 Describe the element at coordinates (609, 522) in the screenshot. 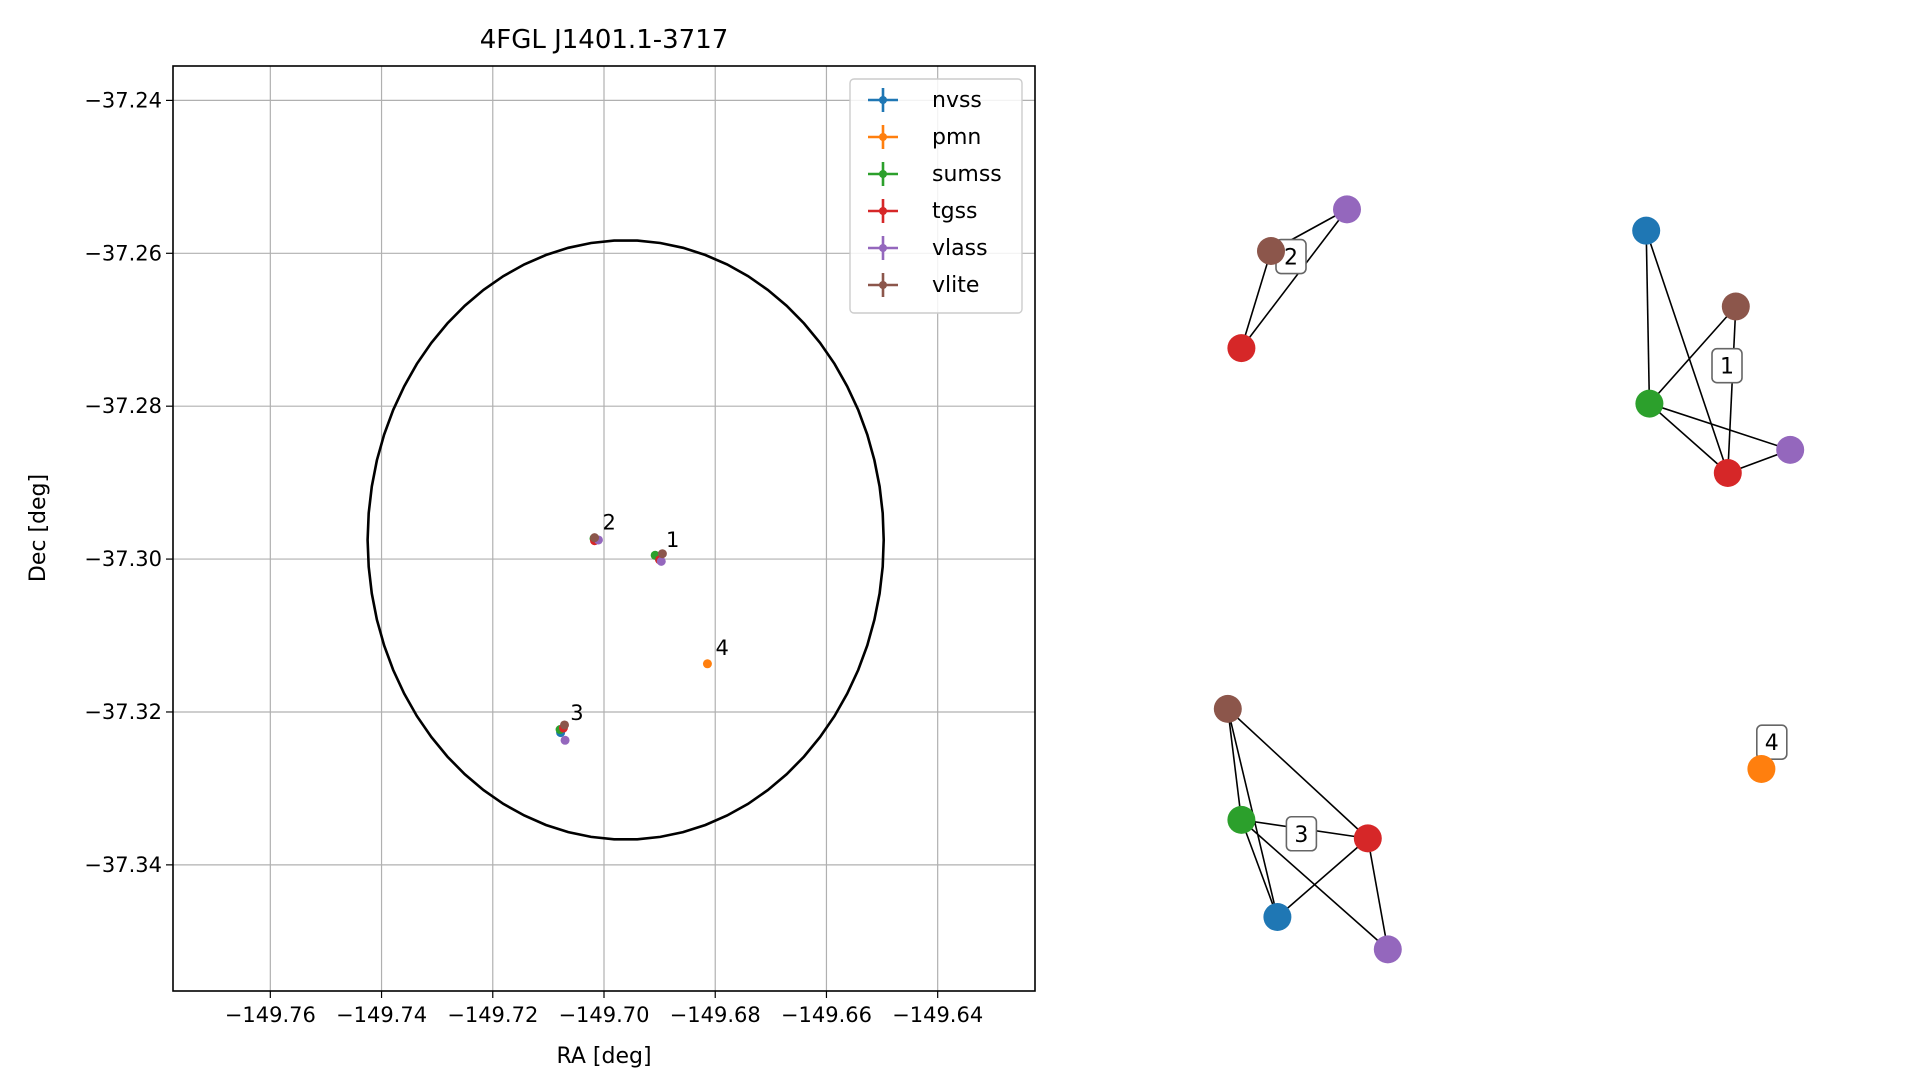

I see `cluster-label: 2` at that location.